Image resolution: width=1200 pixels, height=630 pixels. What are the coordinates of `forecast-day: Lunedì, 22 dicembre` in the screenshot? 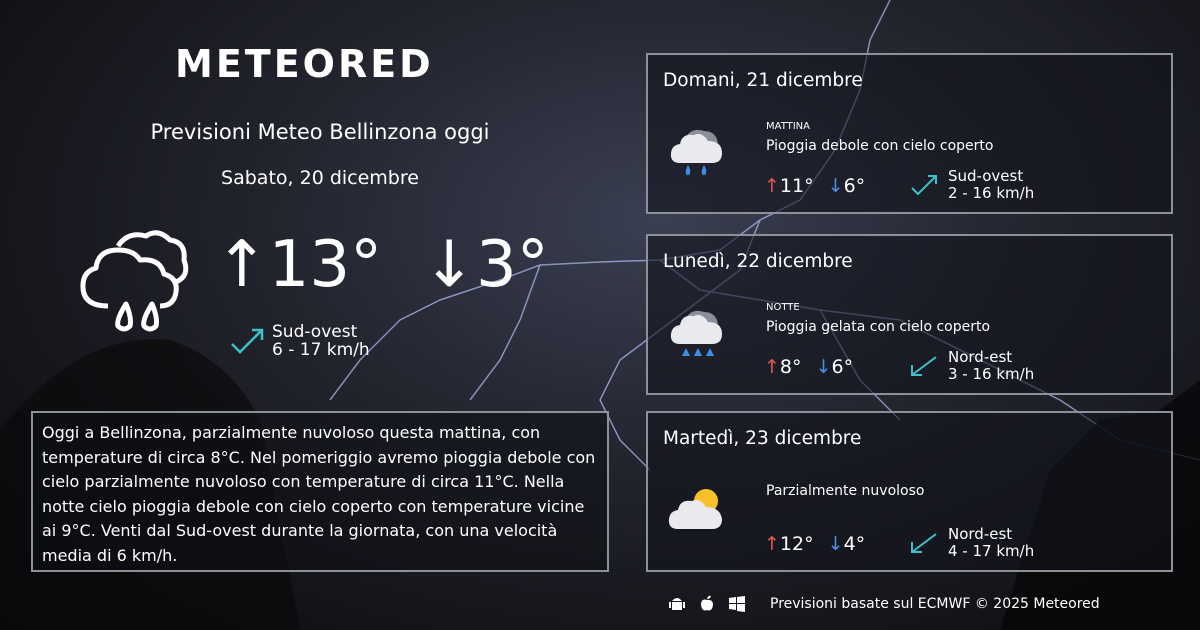 It's located at (758, 261).